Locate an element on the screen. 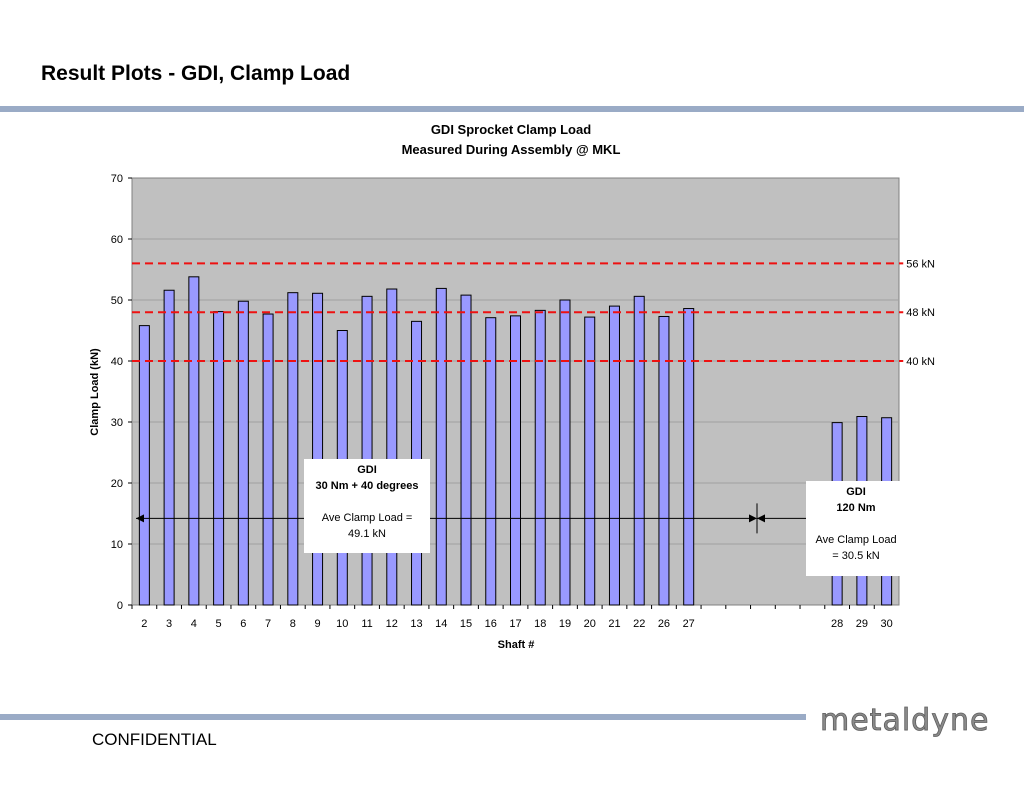 Image resolution: width=1024 pixels, height=791 pixels. x-tick-label: 15 is located at coordinates (466, 624).